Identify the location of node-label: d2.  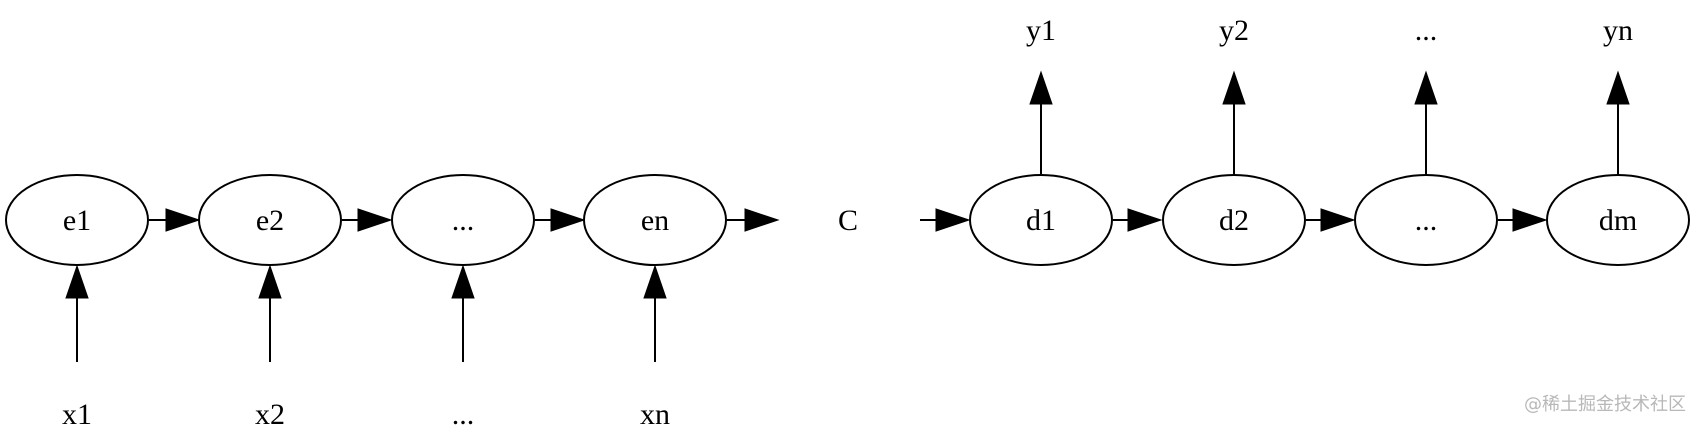
(1234, 220).